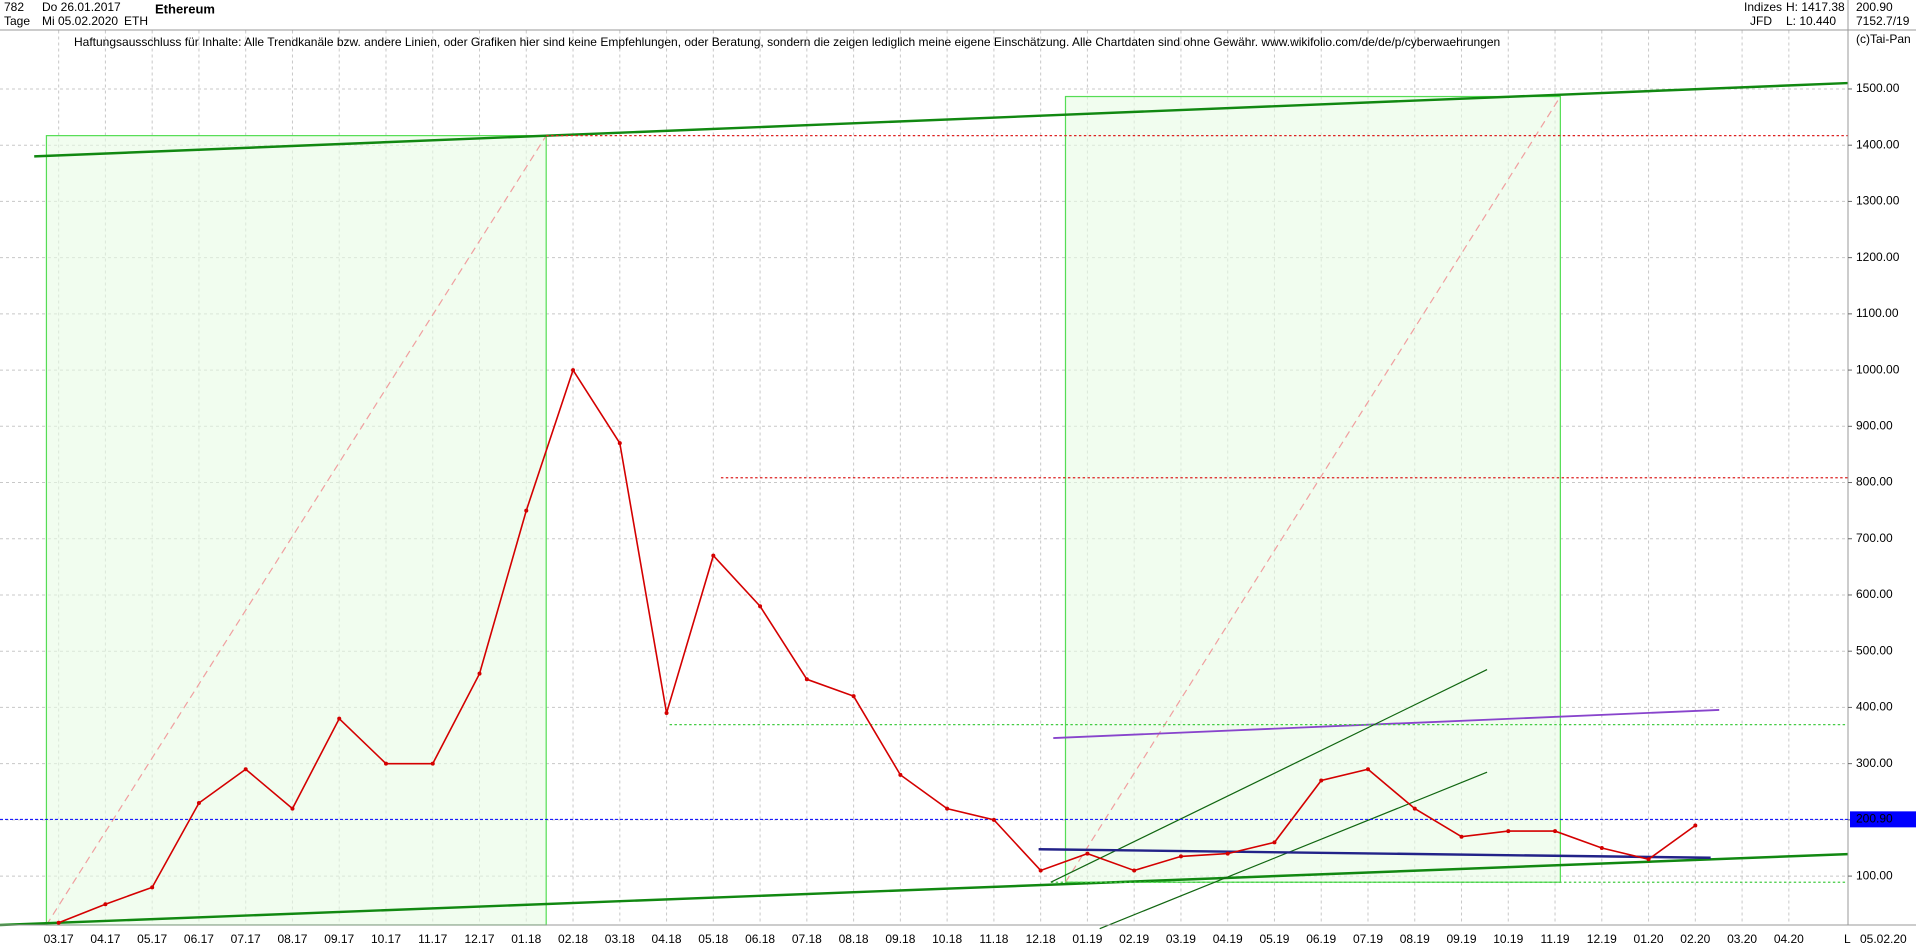 This screenshot has height=952, width=1916. Describe the element at coordinates (152, 939) in the screenshot. I see `x-tick-label: 05.17` at that location.